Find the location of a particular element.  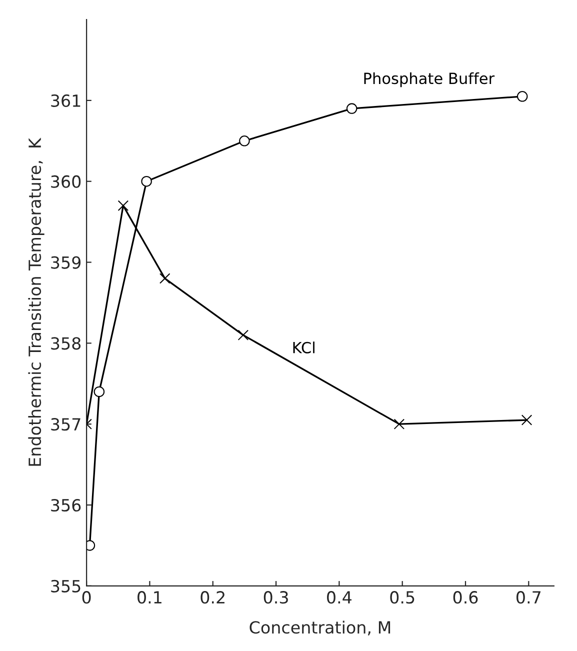

y-tick-label: 361 is located at coordinates (65, 101).